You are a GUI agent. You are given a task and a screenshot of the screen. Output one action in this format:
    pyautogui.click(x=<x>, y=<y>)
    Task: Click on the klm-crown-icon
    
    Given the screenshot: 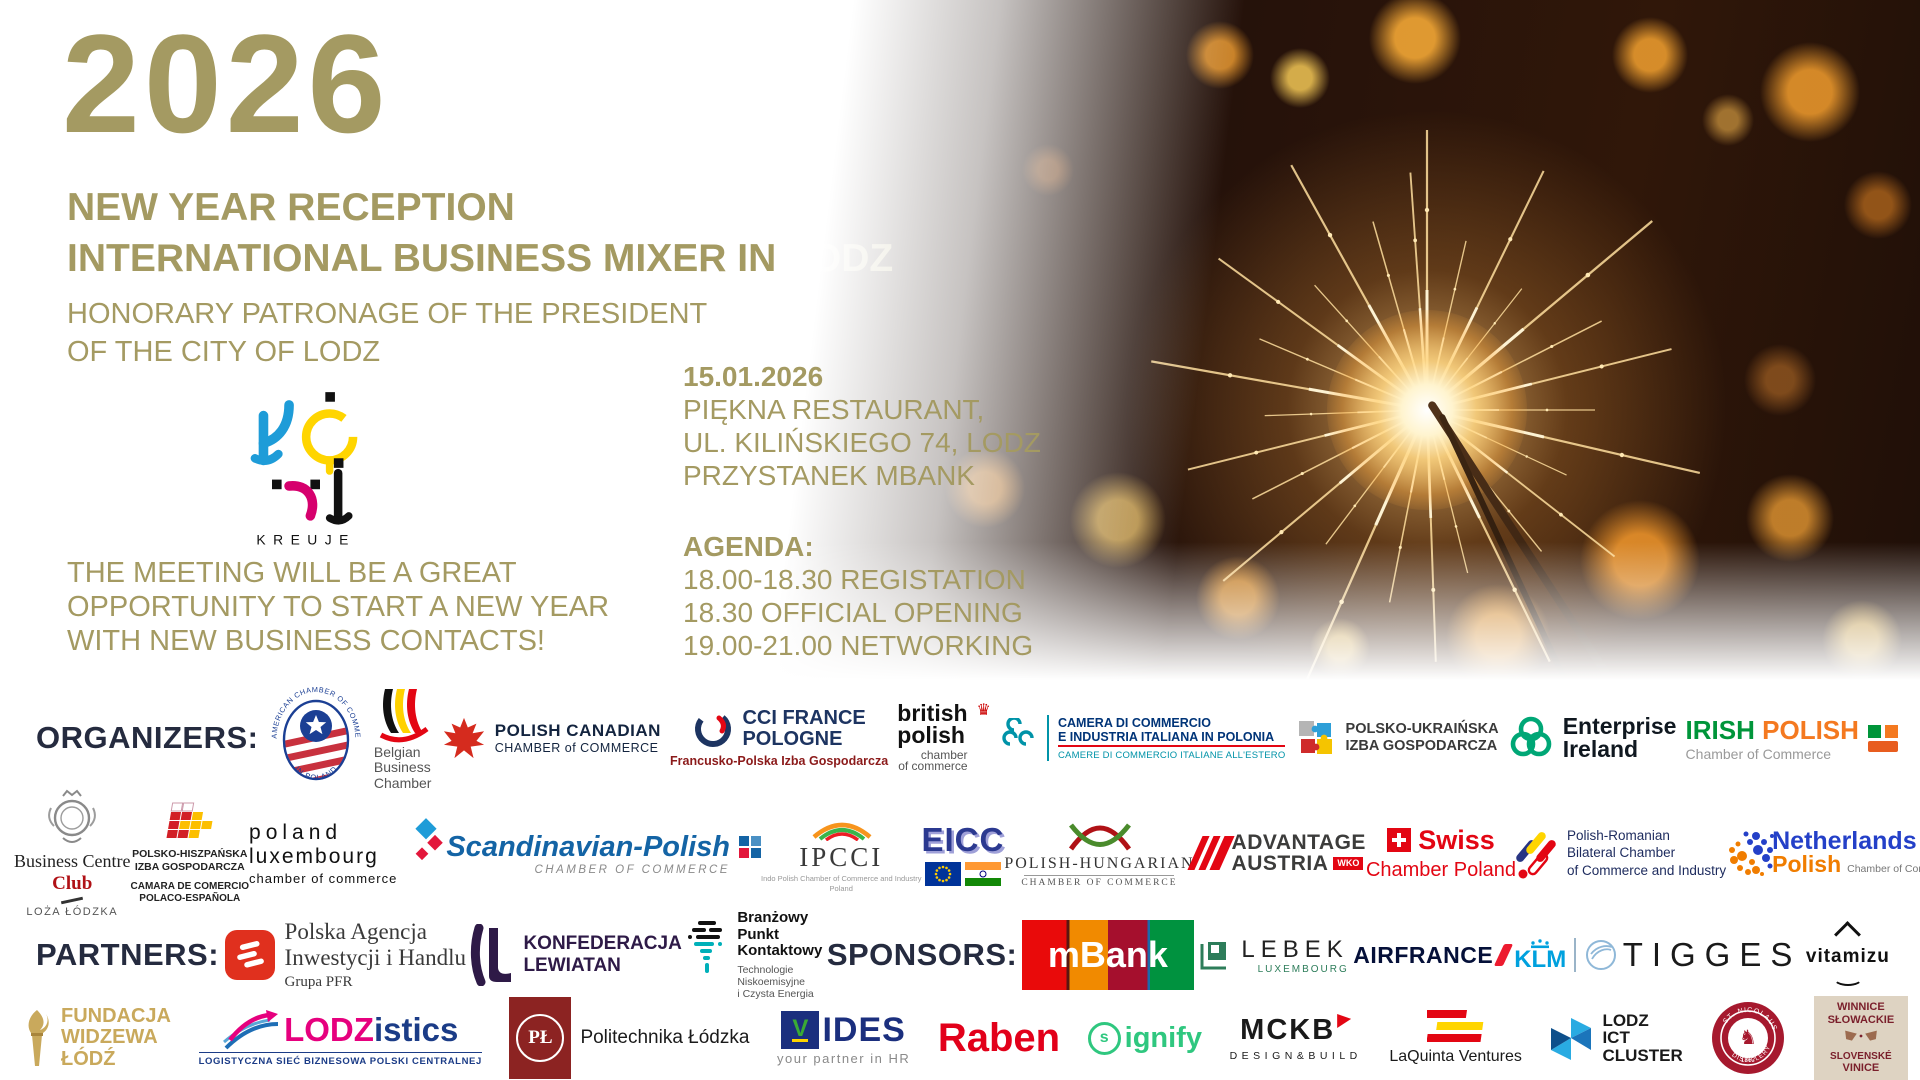 What is the action you would take?
    pyautogui.click(x=1540, y=944)
    